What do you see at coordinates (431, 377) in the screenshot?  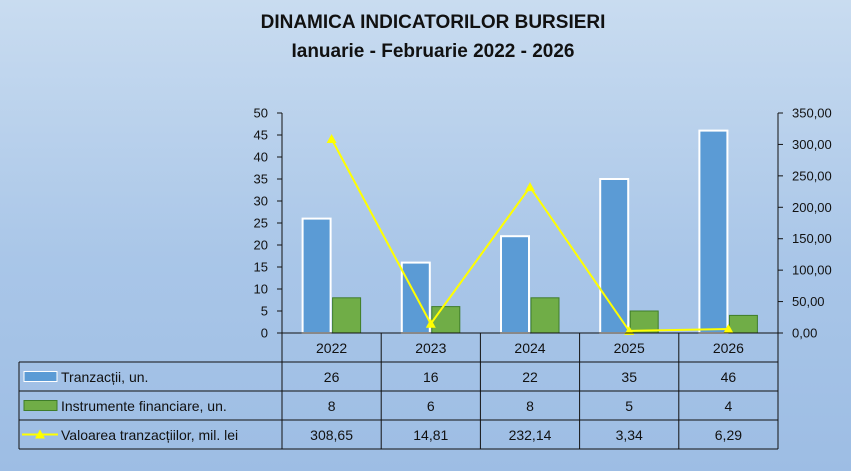 I see `data-label: 16` at bounding box center [431, 377].